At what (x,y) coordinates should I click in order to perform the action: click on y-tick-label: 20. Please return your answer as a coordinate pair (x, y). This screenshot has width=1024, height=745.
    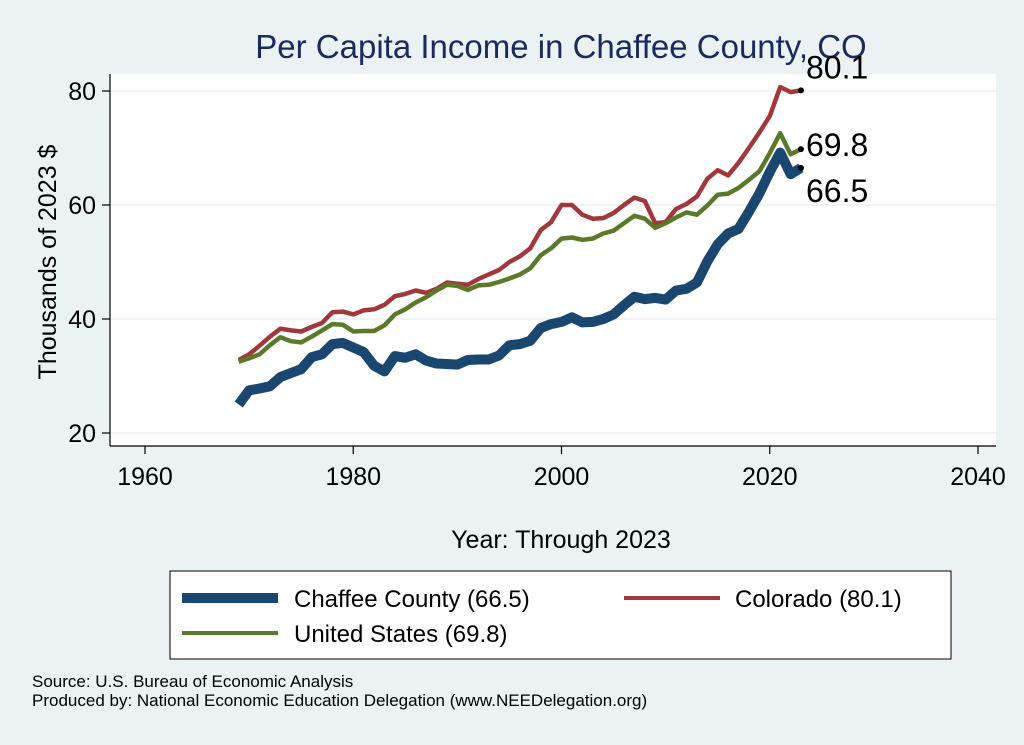
    Looking at the image, I should click on (82, 434).